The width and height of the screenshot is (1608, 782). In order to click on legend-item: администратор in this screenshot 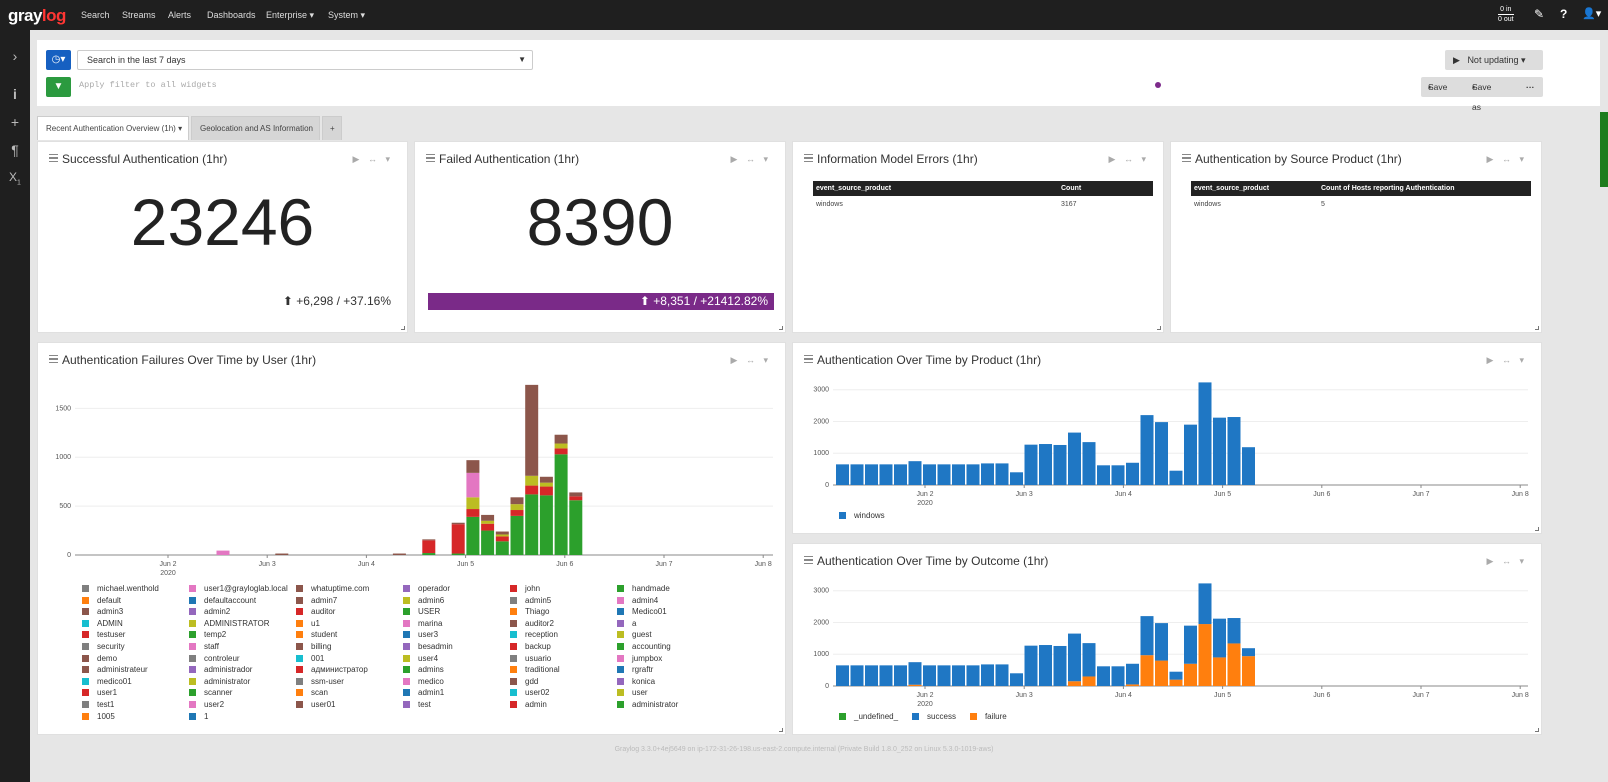, I will do `click(332, 669)`.